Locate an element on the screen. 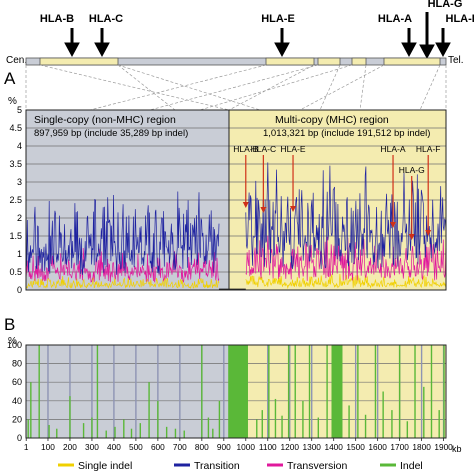 The image size is (474, 474). panel-b-x-tick-label: 1300 is located at coordinates (311, 447).